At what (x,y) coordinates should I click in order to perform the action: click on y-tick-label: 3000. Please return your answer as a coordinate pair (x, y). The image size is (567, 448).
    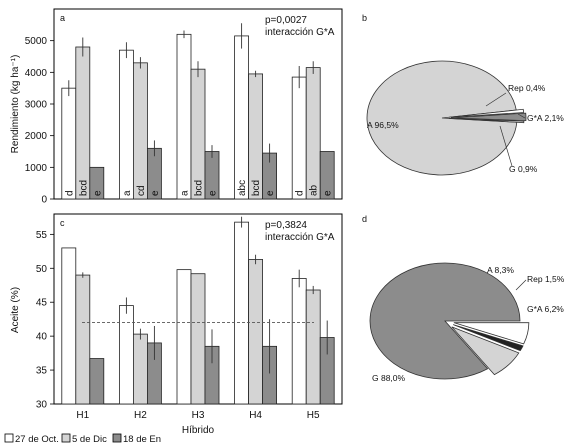
    Looking at the image, I should click on (36, 105).